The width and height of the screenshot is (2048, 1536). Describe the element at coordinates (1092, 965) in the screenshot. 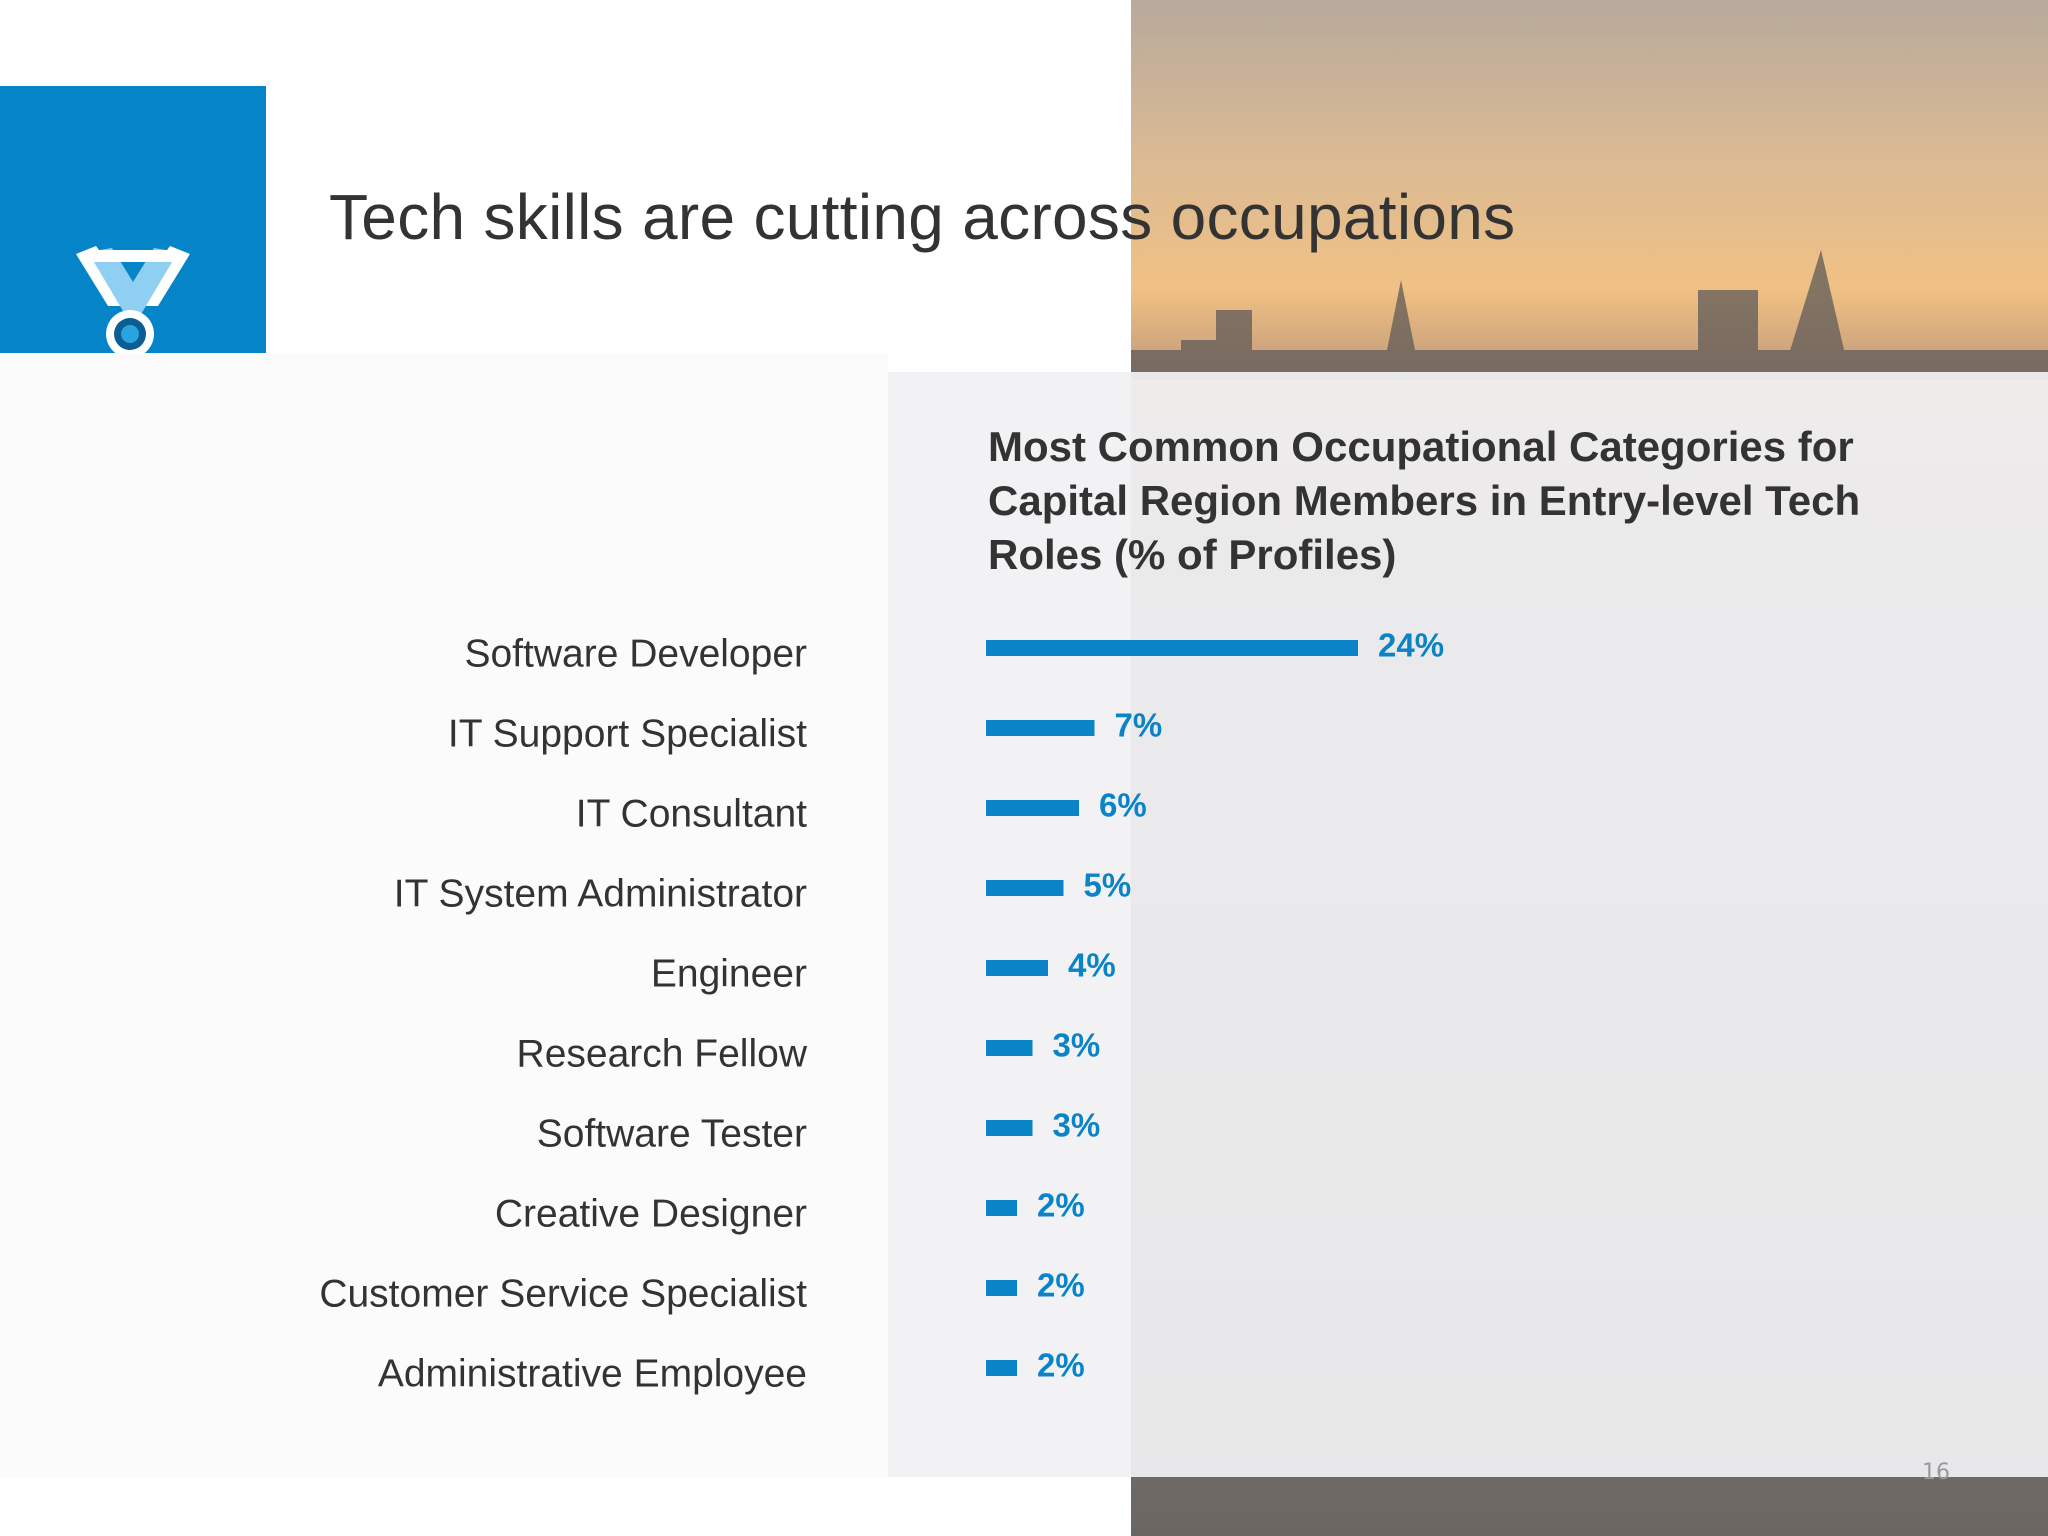

I see `value-label: 4%` at that location.